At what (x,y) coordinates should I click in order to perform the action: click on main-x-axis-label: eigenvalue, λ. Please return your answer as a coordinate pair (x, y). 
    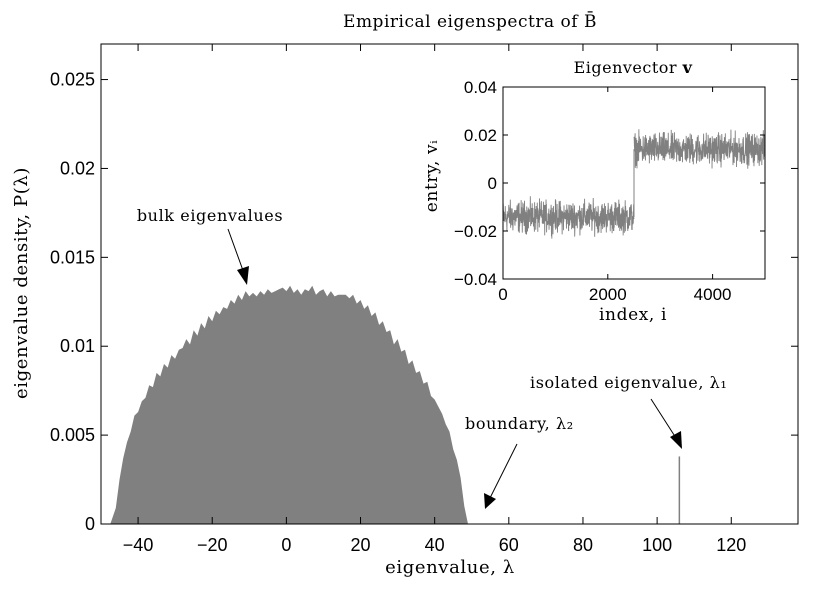
    Looking at the image, I should click on (450, 567).